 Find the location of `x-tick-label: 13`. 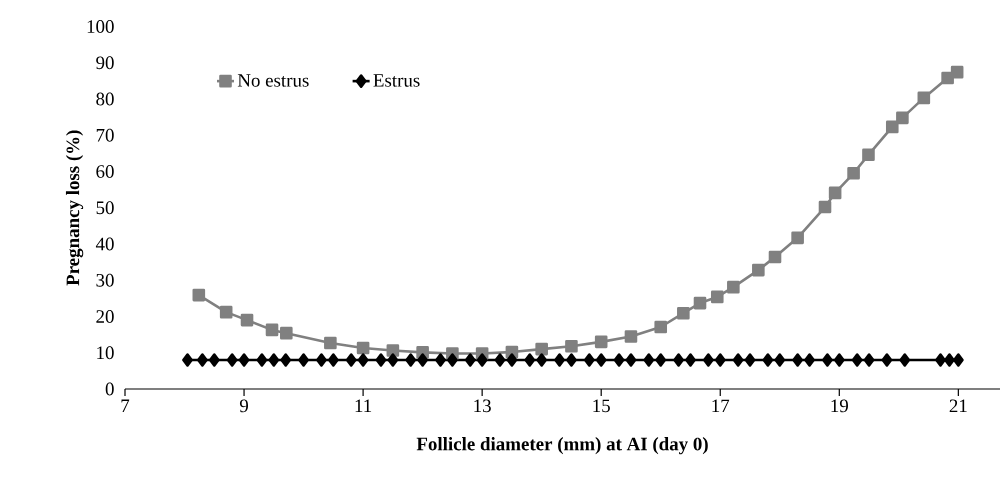

x-tick-label: 13 is located at coordinates (482, 406).